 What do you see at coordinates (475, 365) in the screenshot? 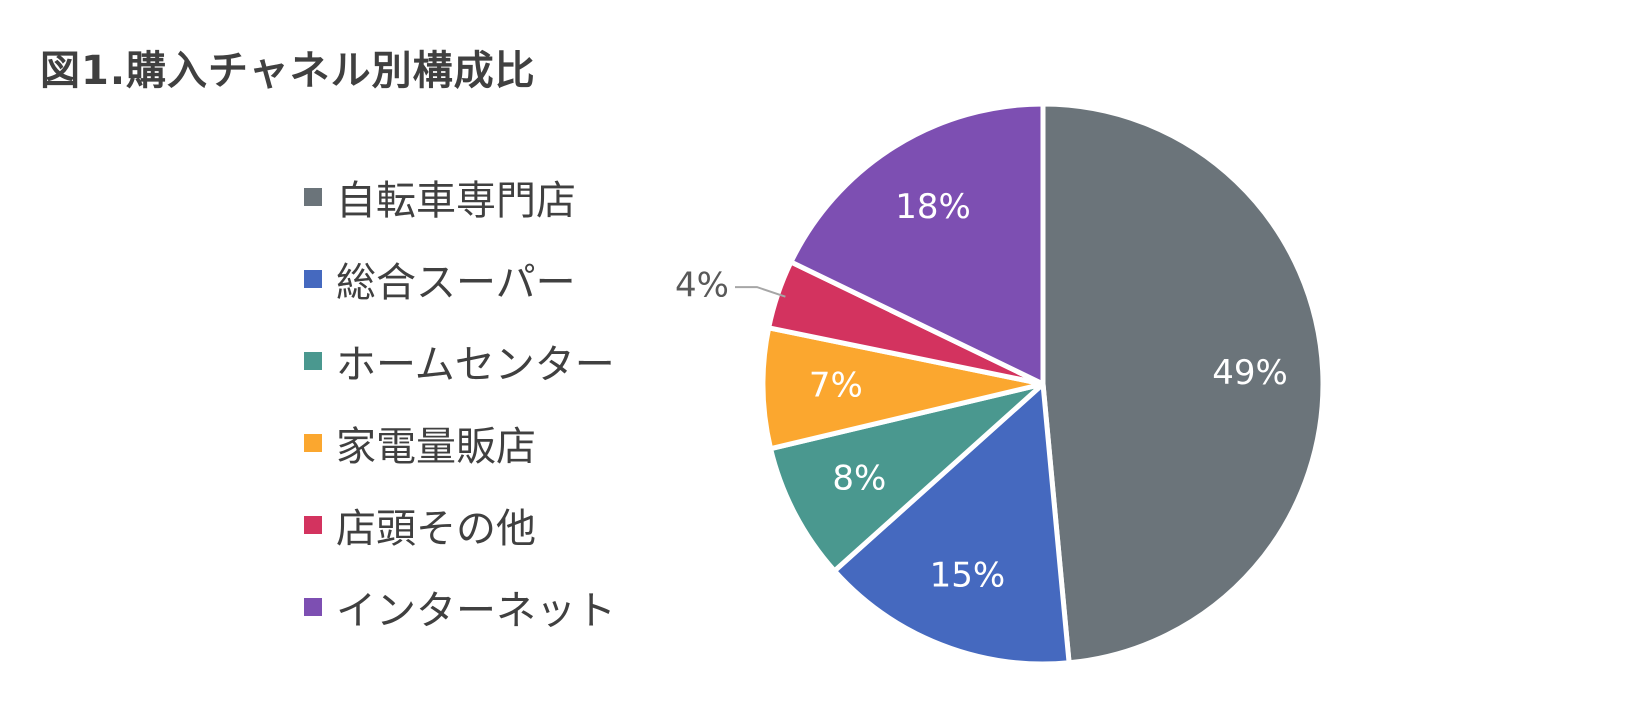
I see `legend-label: ホームセンター` at bounding box center [475, 365].